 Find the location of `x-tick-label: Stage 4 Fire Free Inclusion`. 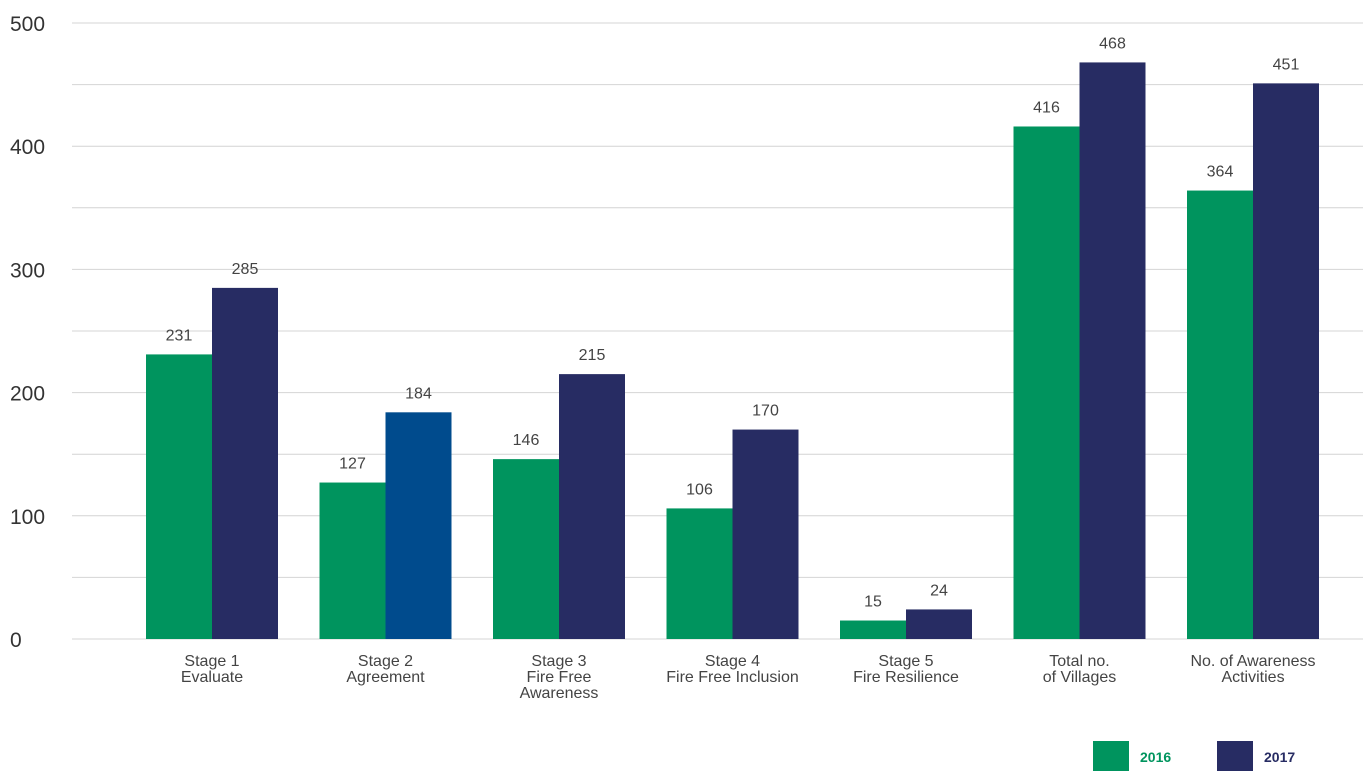

x-tick-label: Stage 4 Fire Free Inclusion is located at coordinates (732, 669).